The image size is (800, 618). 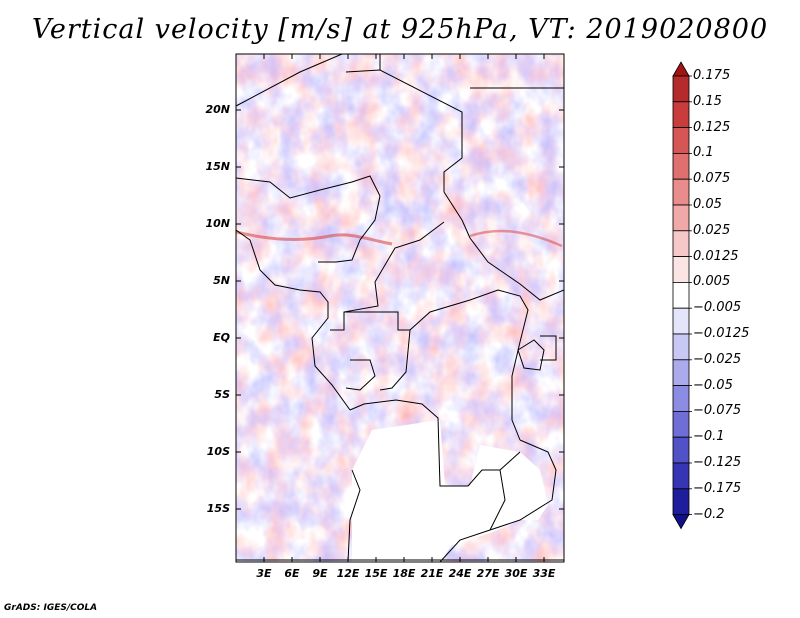 What do you see at coordinates (712, 127) in the screenshot?
I see `colorbar-label: 0.125` at bounding box center [712, 127].